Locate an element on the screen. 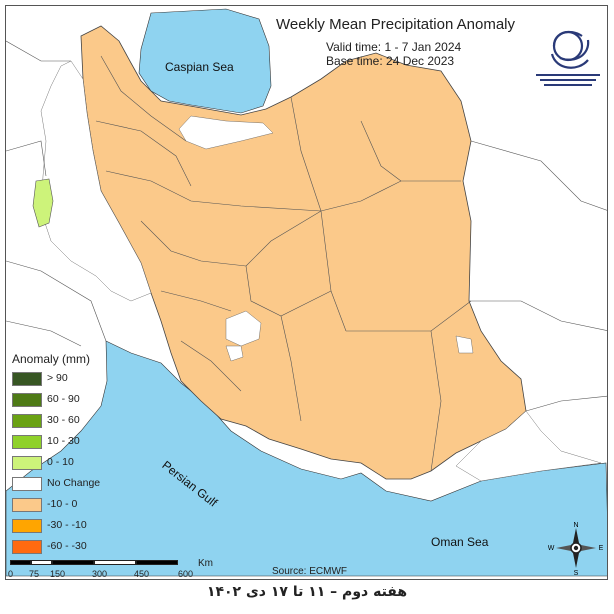 The height and width of the screenshot is (614, 614). no-change-southeast is located at coordinates (528, 446).